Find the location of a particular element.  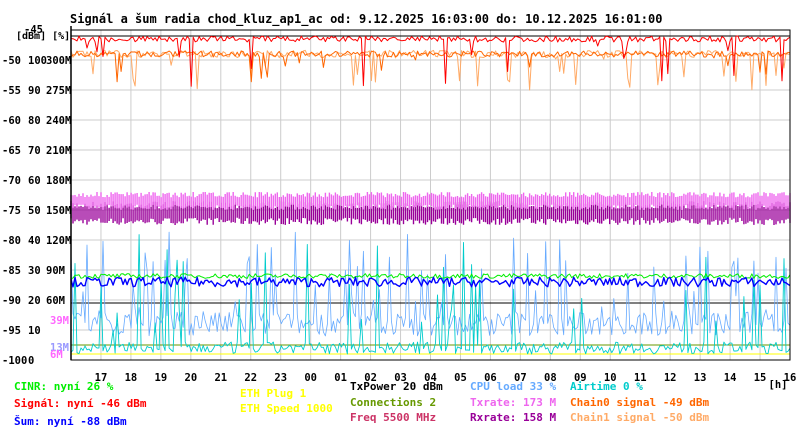

x-tick-label: 15 is located at coordinates (760, 378).